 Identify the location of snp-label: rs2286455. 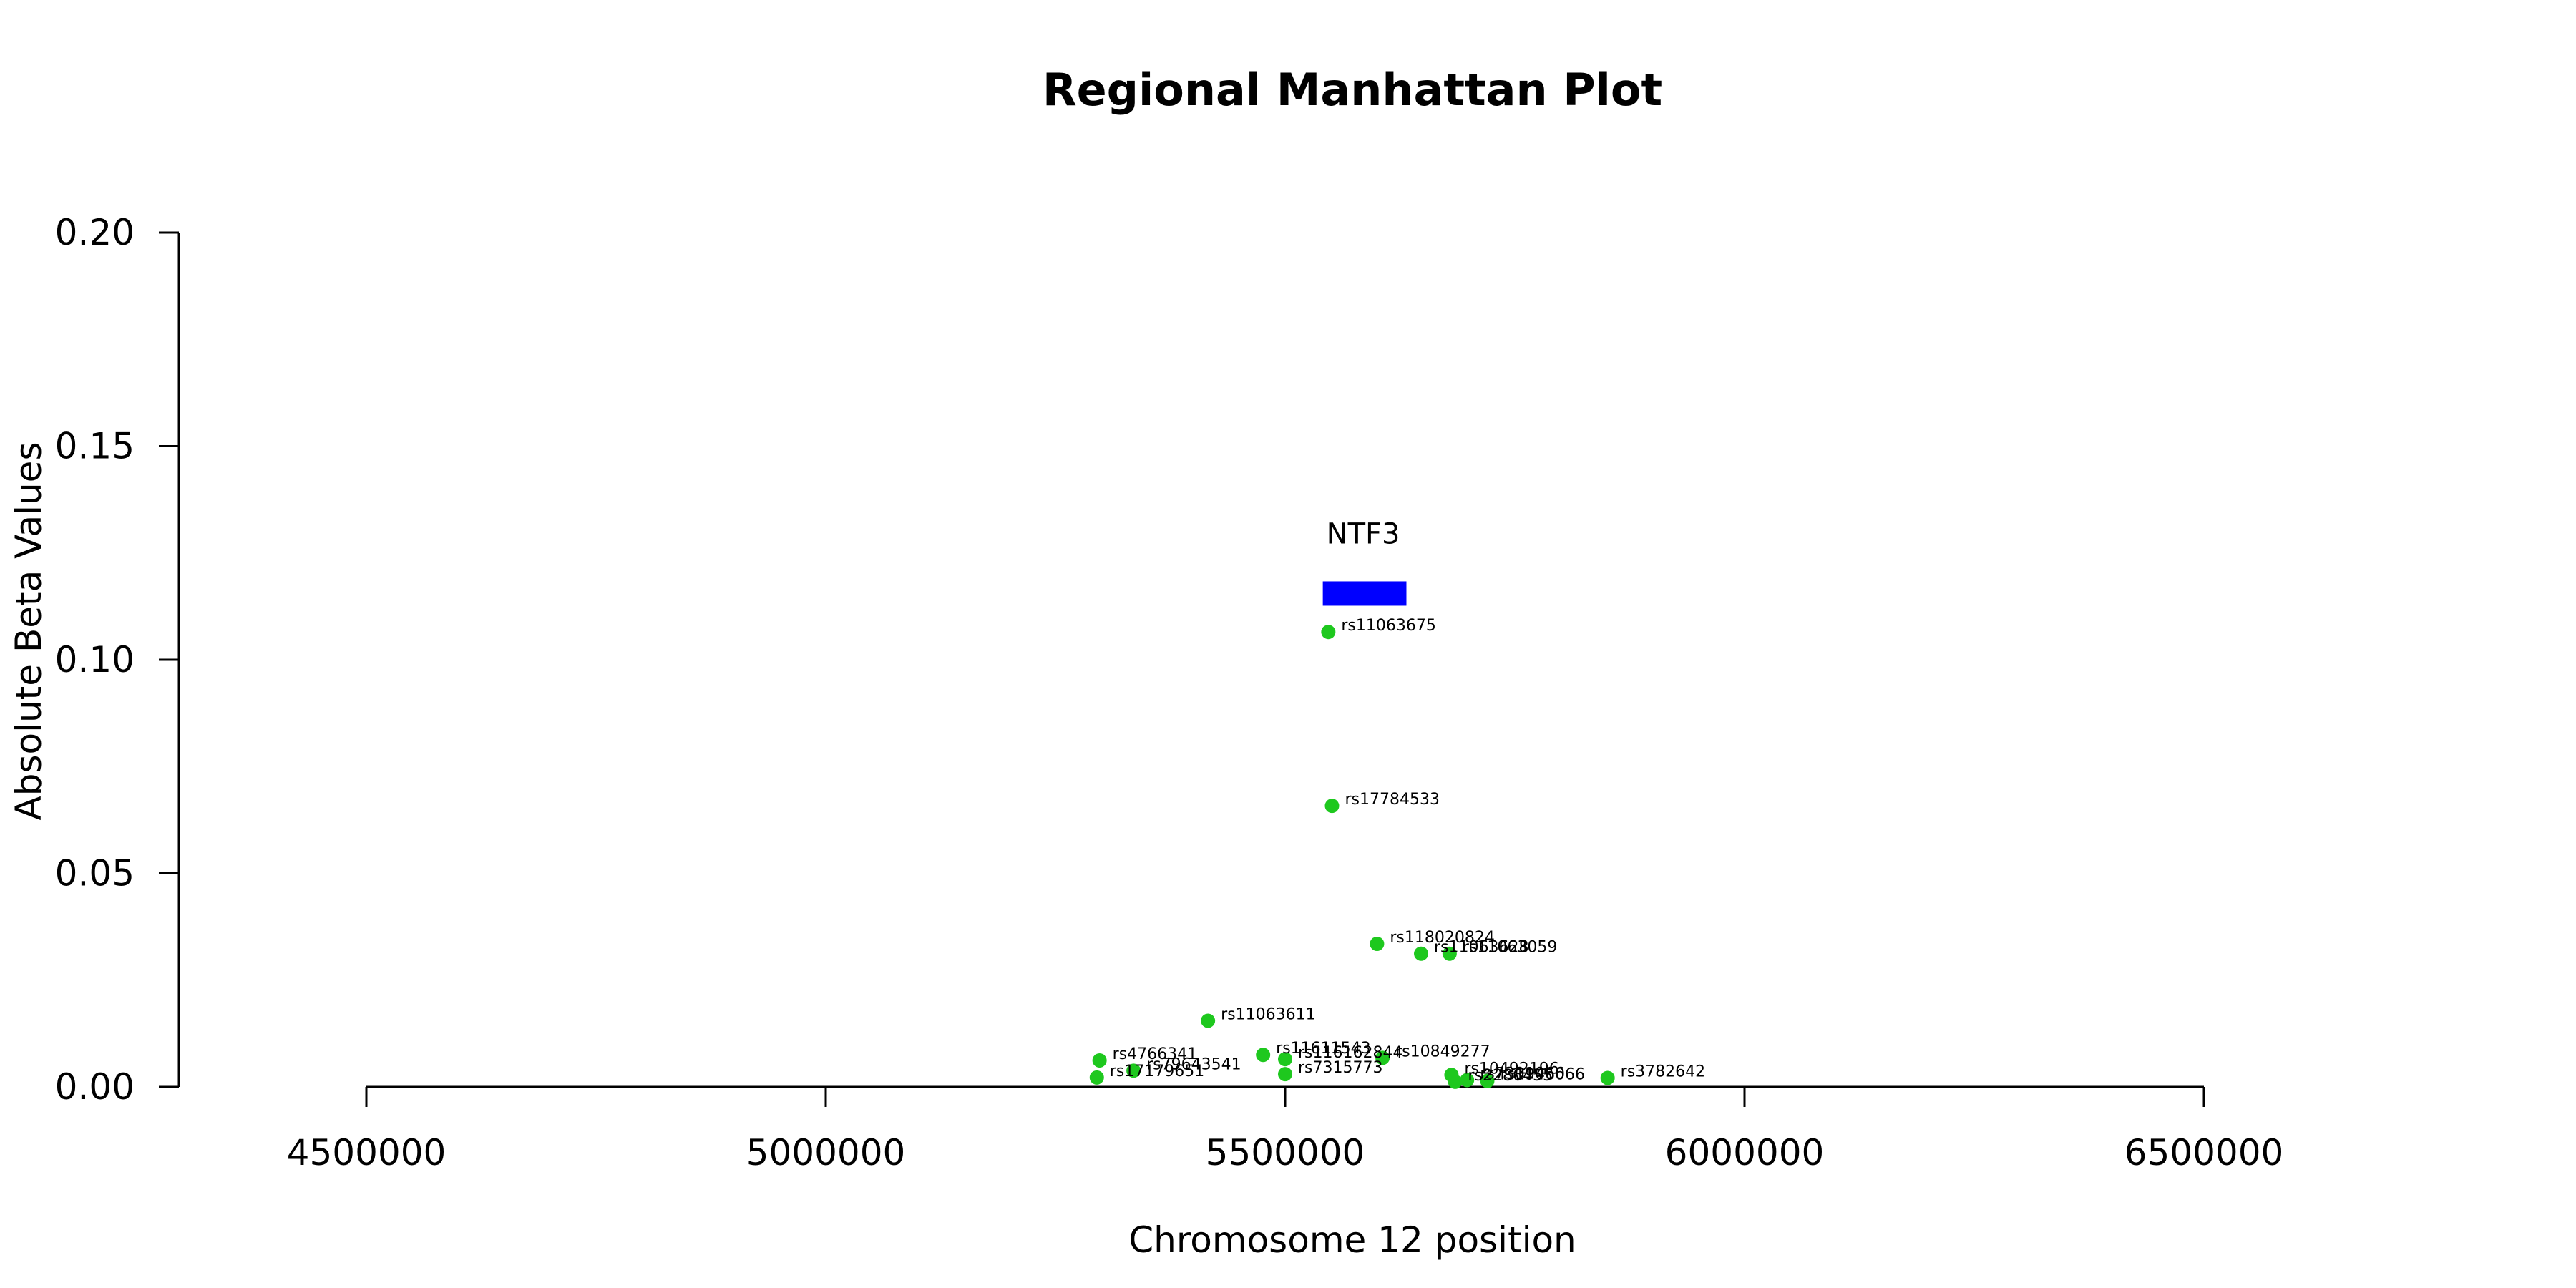
(1510, 1076).